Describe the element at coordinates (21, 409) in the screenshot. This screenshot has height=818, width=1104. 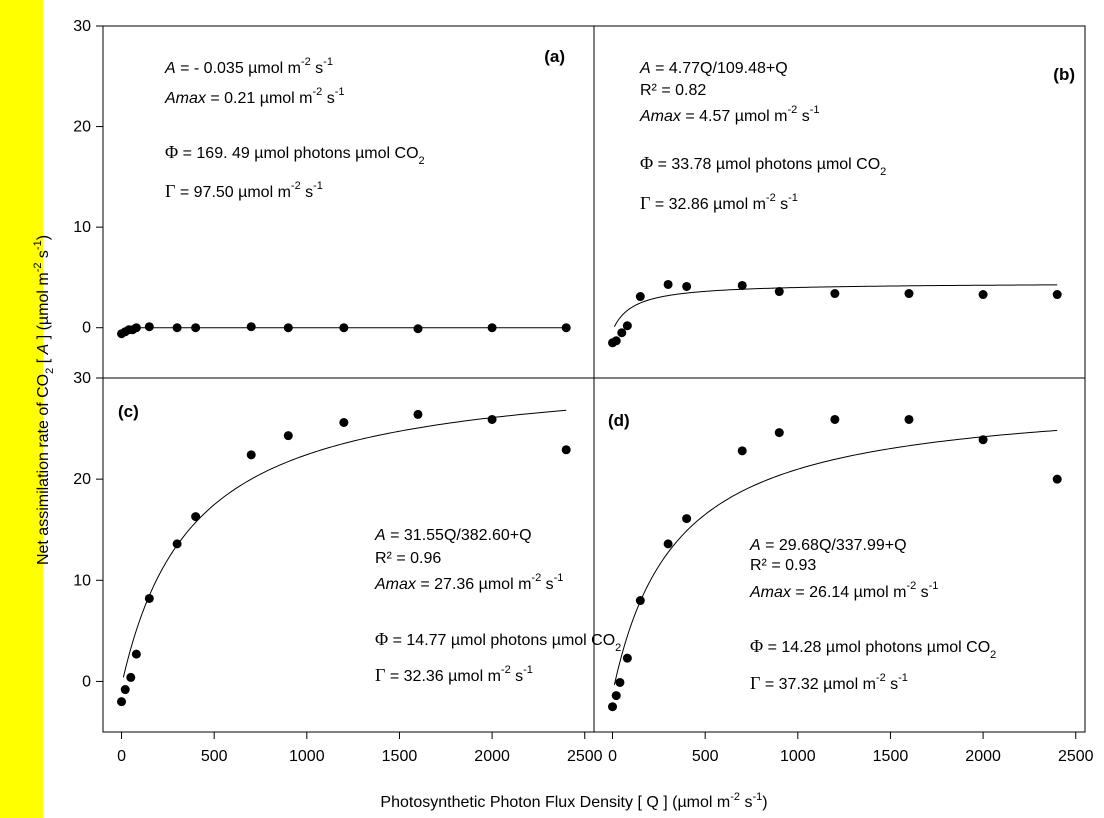
I see `yellow-margin-bar` at that location.